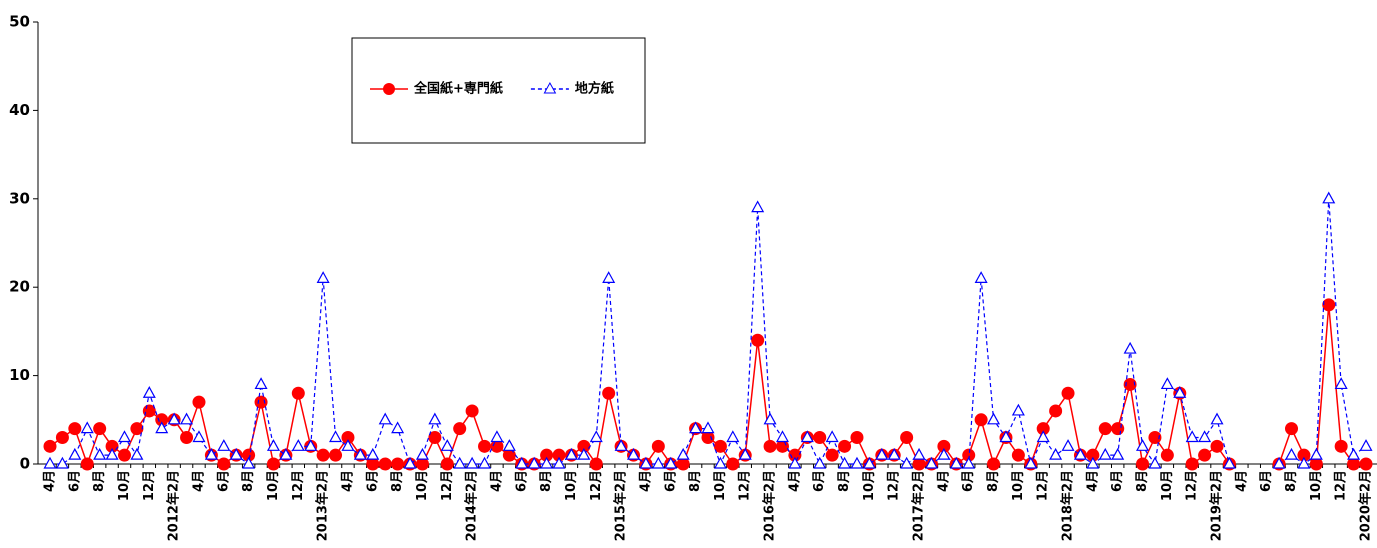 The image size is (1377, 548). What do you see at coordinates (1068, 505) in the screenshot?
I see `x-tick-label: 2018年2月` at bounding box center [1068, 505].